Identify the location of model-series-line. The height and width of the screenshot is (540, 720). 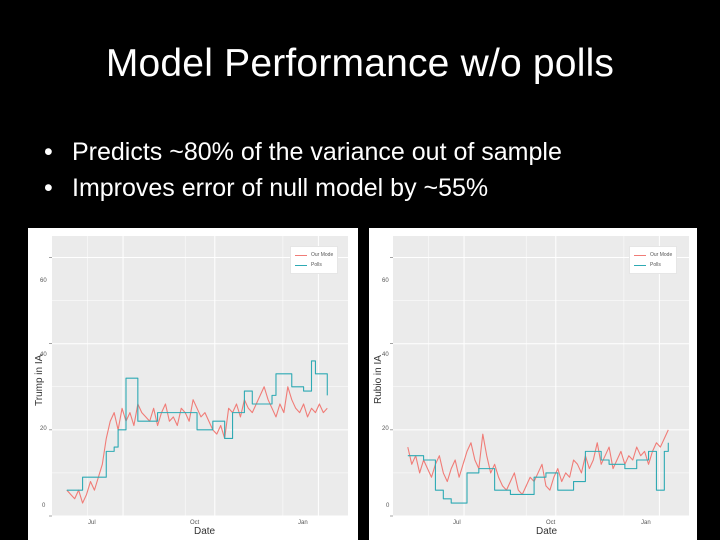
(197, 445).